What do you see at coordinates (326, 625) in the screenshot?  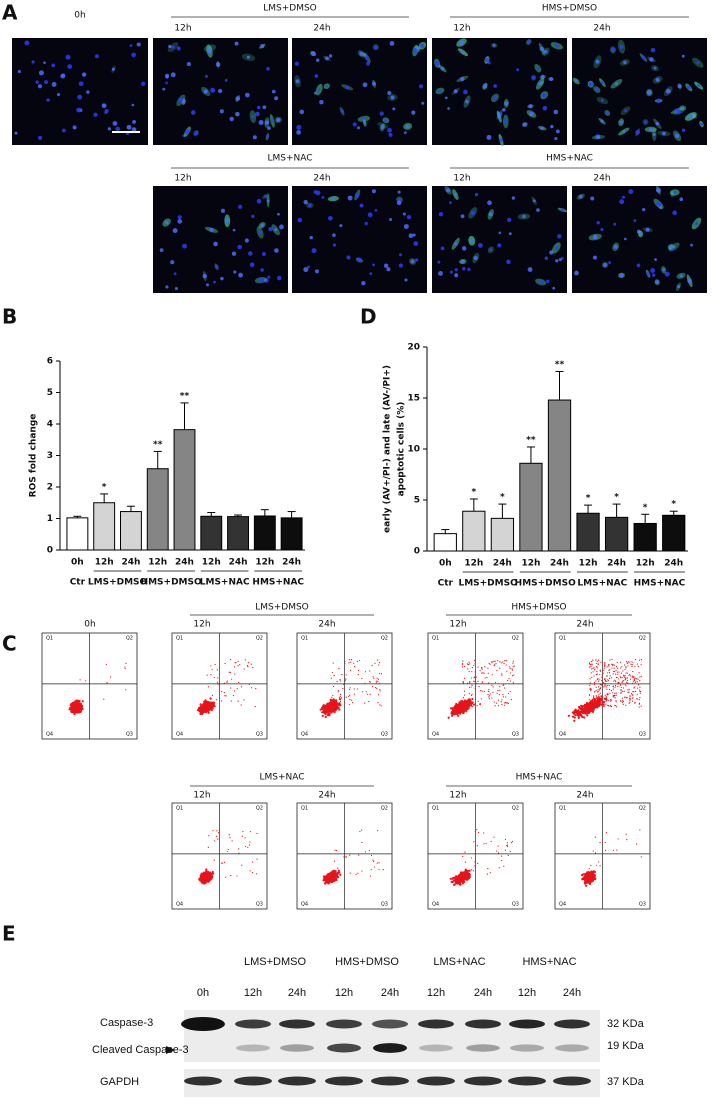 I see `time-label: 24h` at bounding box center [326, 625].